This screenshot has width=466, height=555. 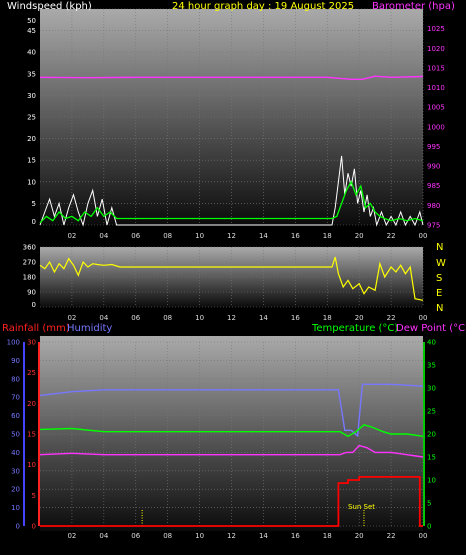 What do you see at coordinates (29, 263) in the screenshot?
I see `dir-ytick-270: 270` at bounding box center [29, 263].